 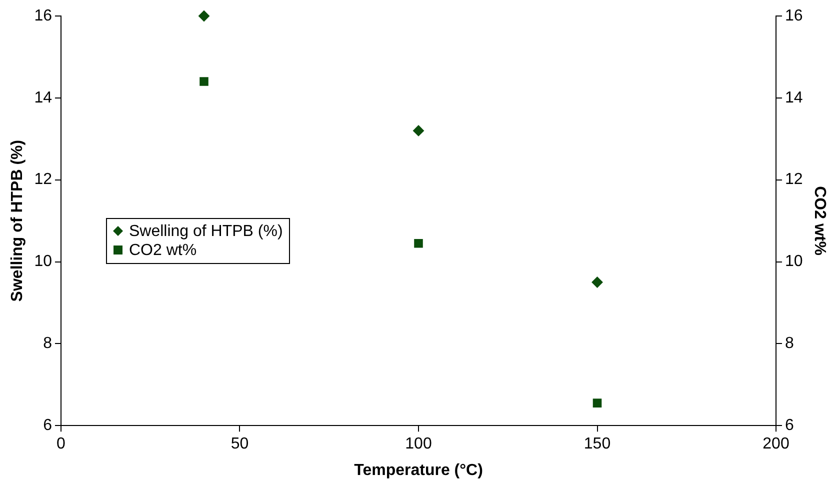 What do you see at coordinates (61, 444) in the screenshot?
I see `x-tick-label: 0` at bounding box center [61, 444].